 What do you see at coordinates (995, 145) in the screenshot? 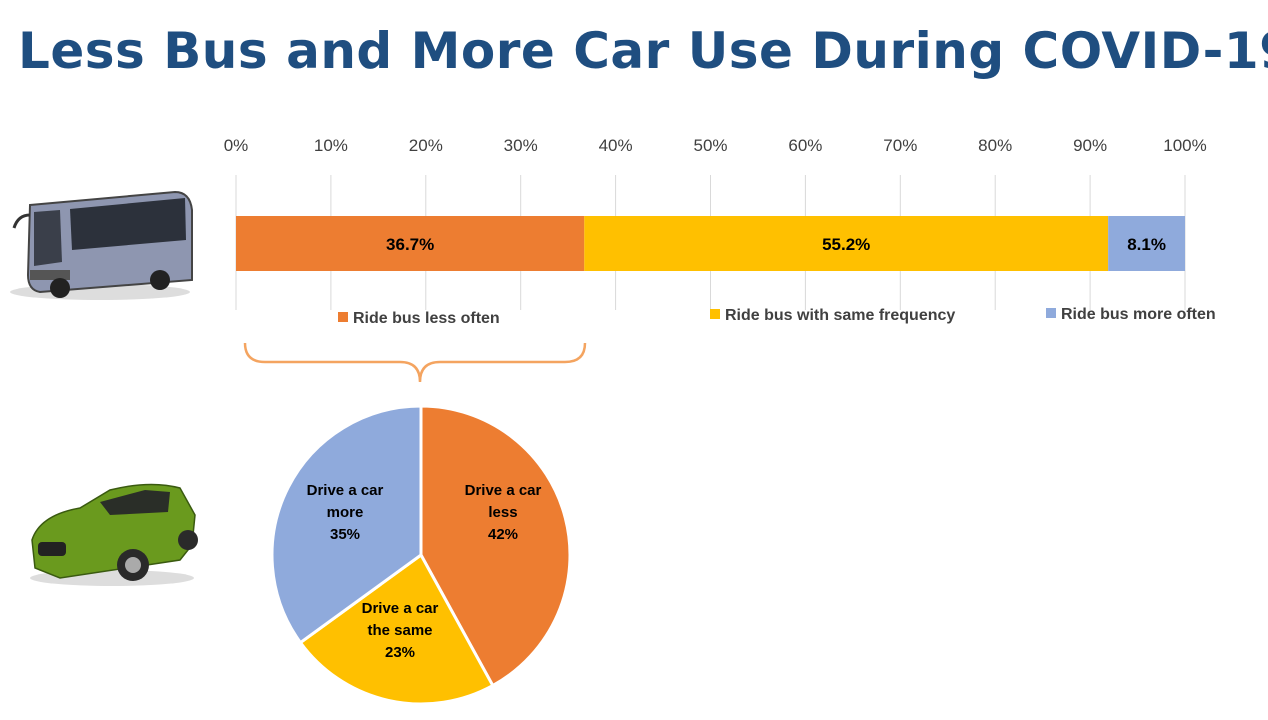
I see `x-tick-label: 80%` at bounding box center [995, 145].